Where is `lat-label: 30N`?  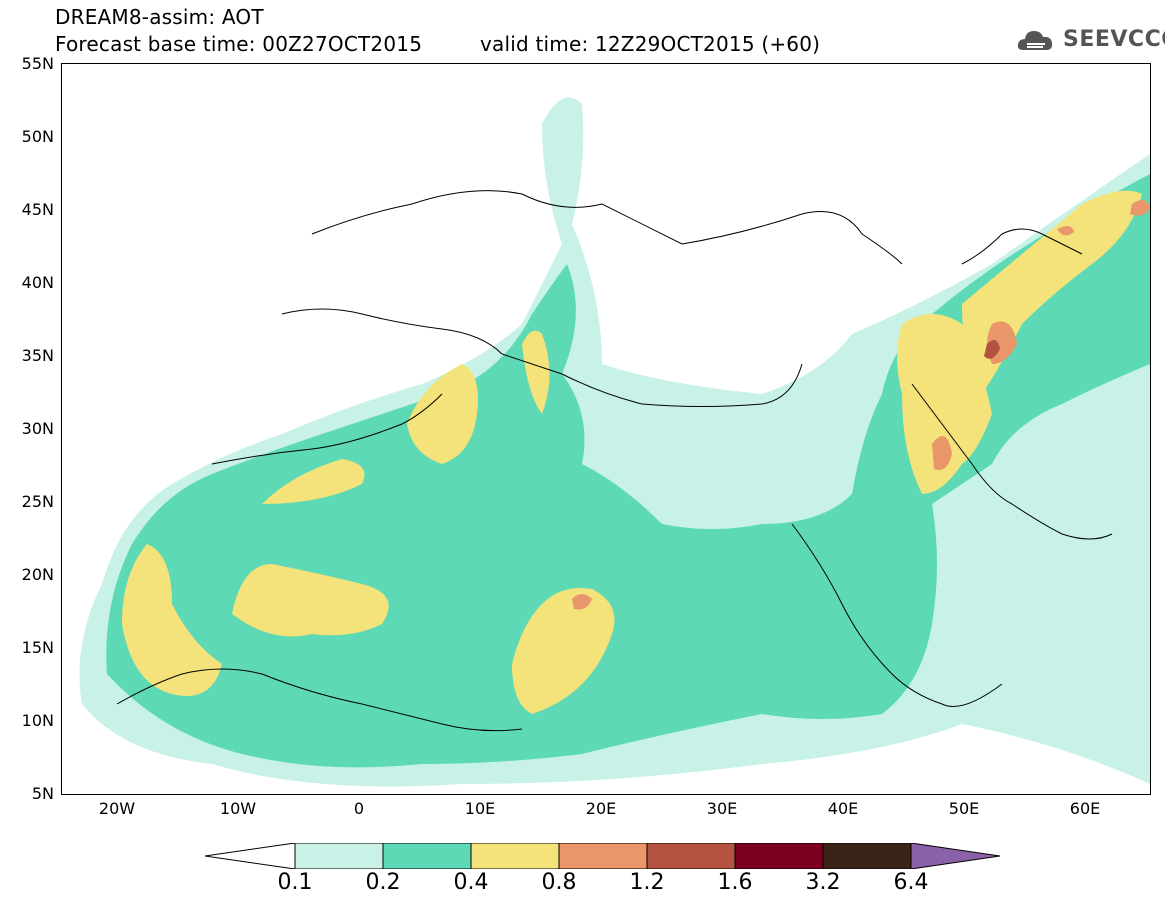
lat-label: 30N is located at coordinates (37, 428).